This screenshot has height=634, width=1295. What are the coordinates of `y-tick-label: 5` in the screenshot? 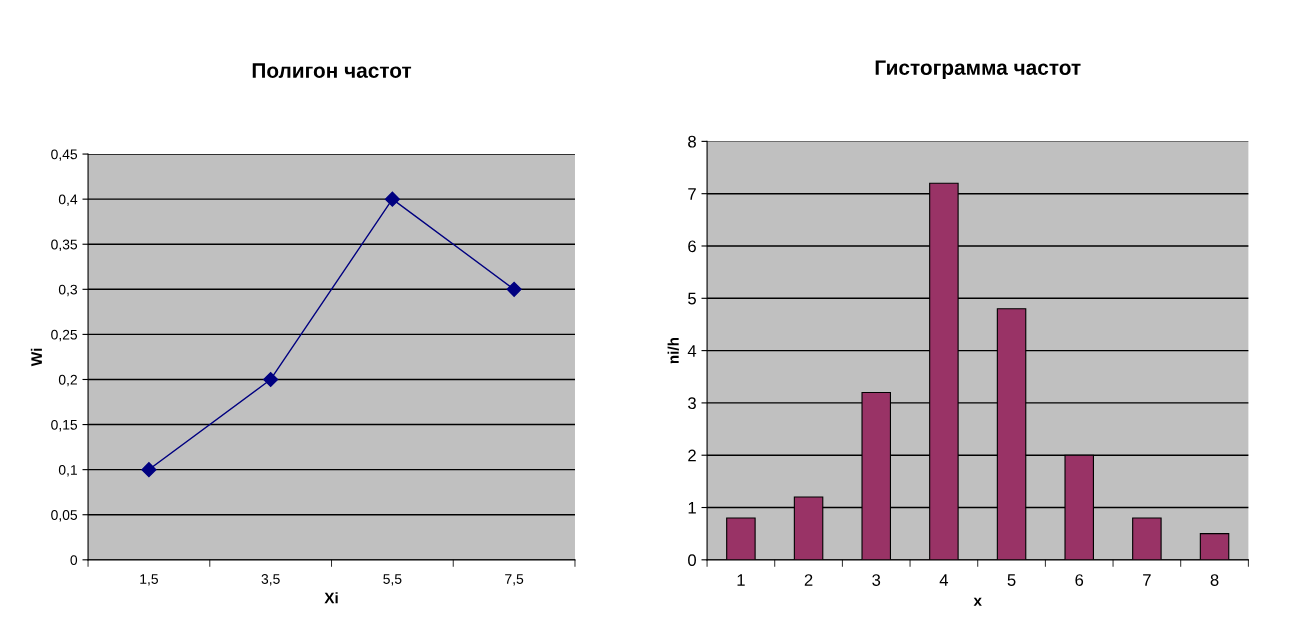 It's located at (692, 298).